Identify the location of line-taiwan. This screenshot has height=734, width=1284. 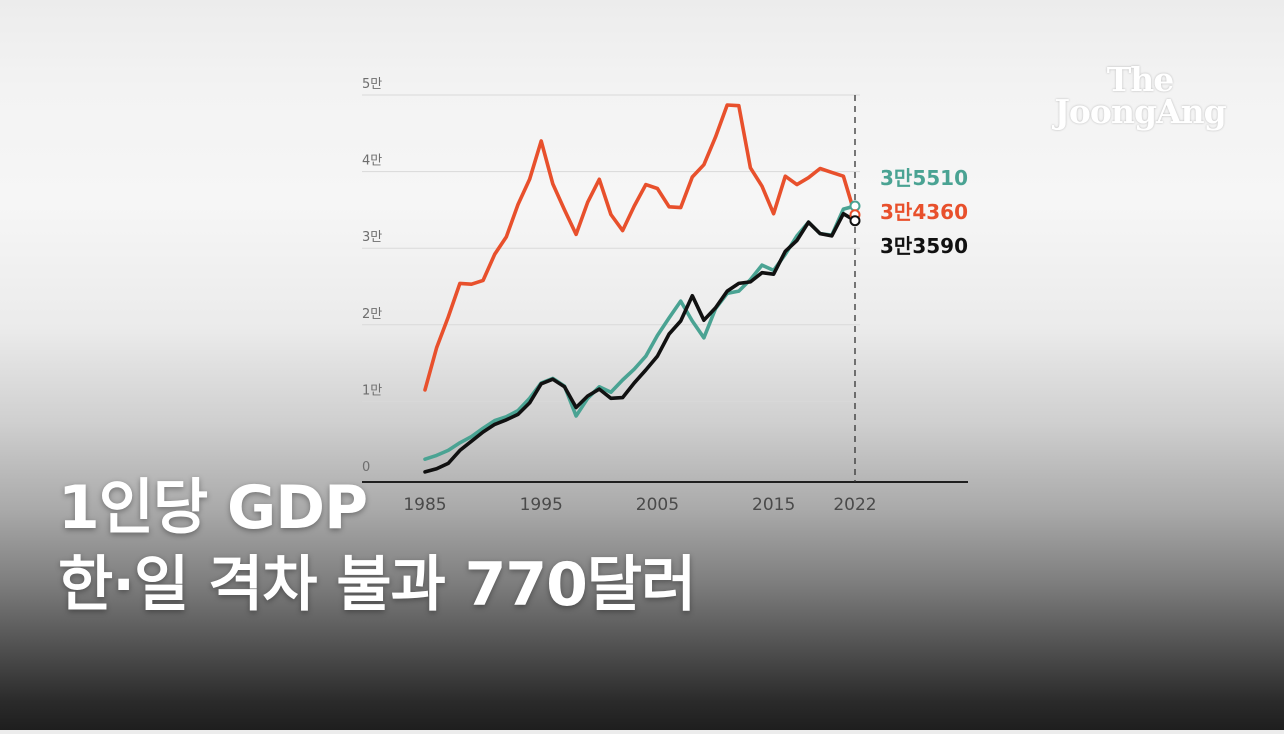
(640, 342).